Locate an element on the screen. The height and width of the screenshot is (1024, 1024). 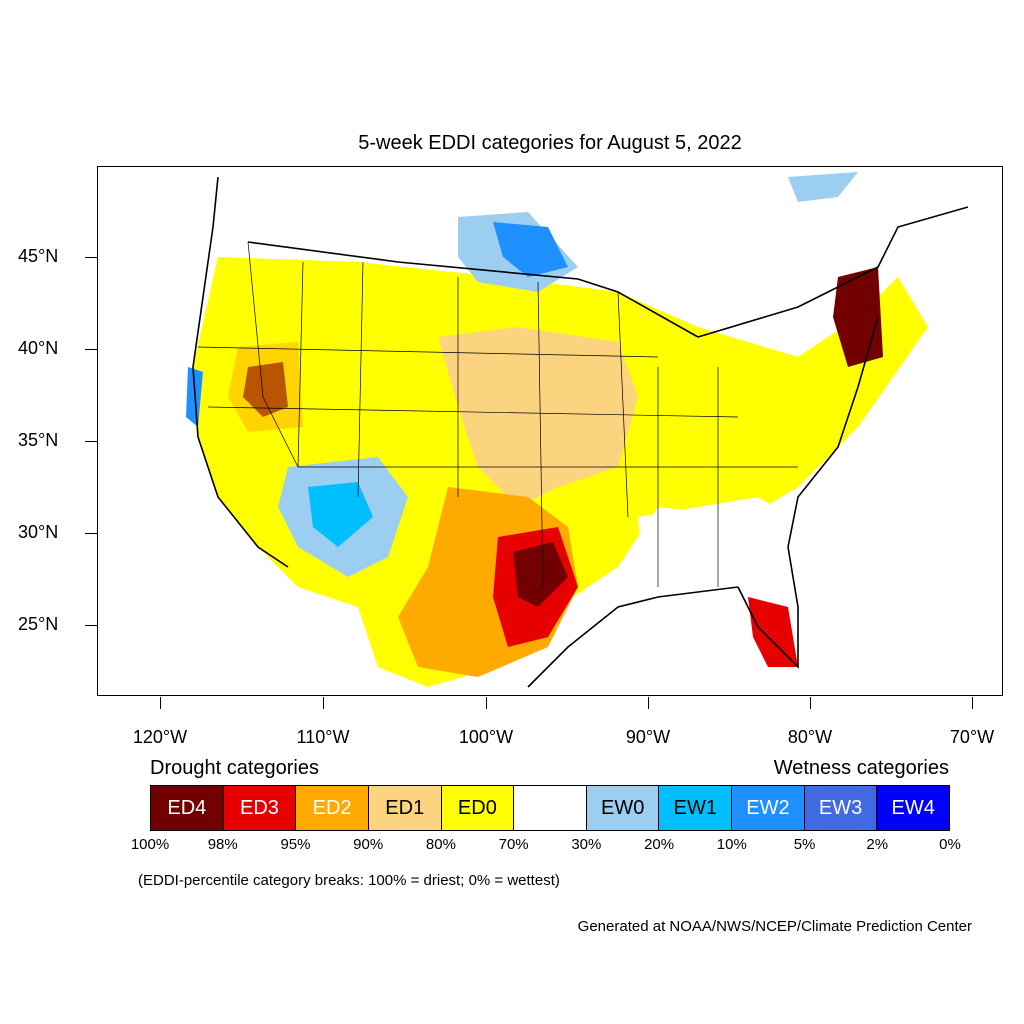
lon-label: 110°W is located at coordinates (323, 737).